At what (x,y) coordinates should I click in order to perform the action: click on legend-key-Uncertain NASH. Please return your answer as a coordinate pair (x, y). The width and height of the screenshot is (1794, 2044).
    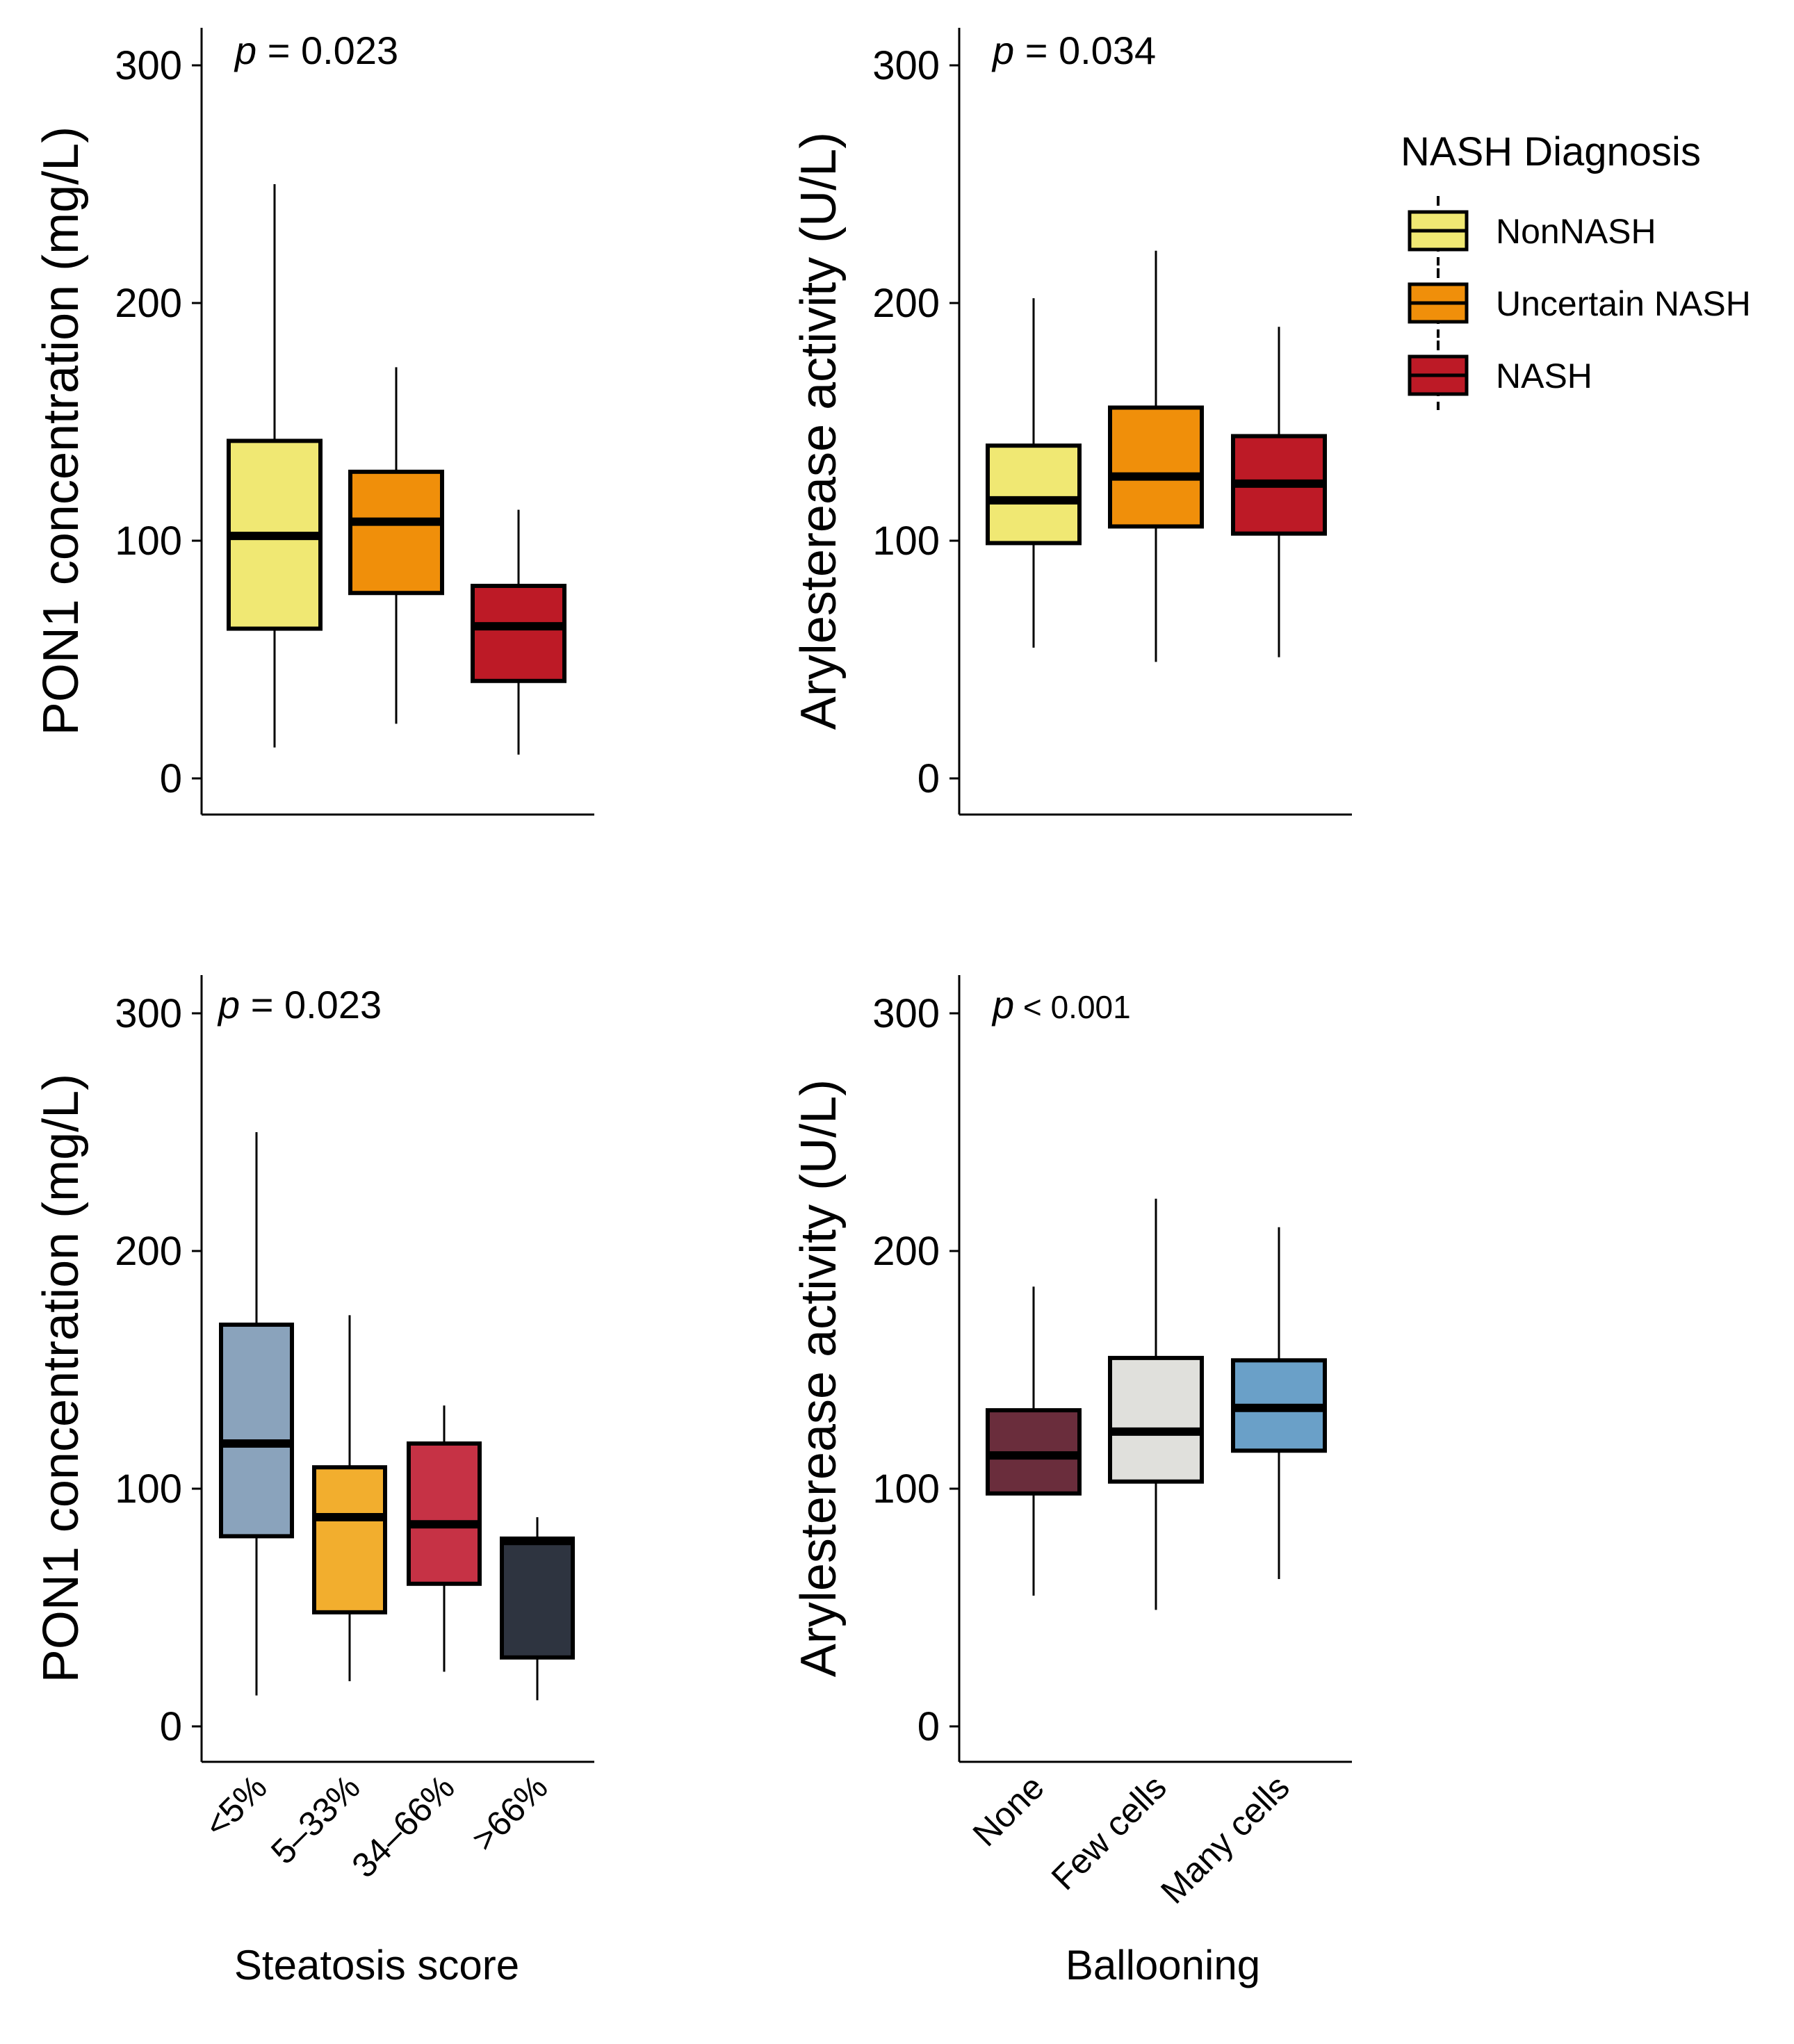
    Looking at the image, I should click on (1438, 303).